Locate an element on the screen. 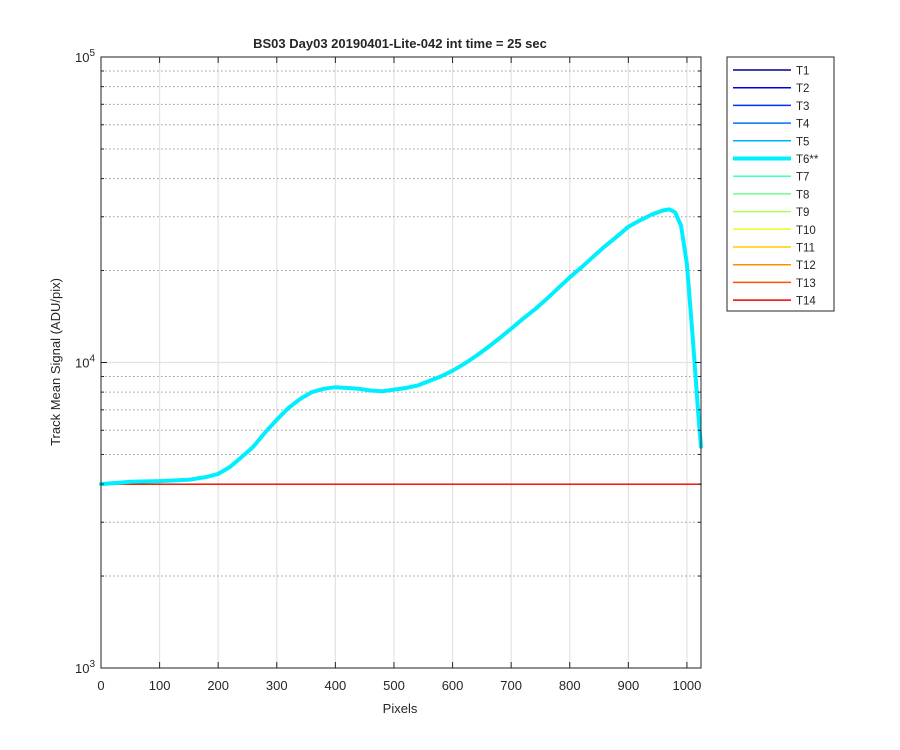 The width and height of the screenshot is (900, 750). legend-item: T3 is located at coordinates (771, 107).